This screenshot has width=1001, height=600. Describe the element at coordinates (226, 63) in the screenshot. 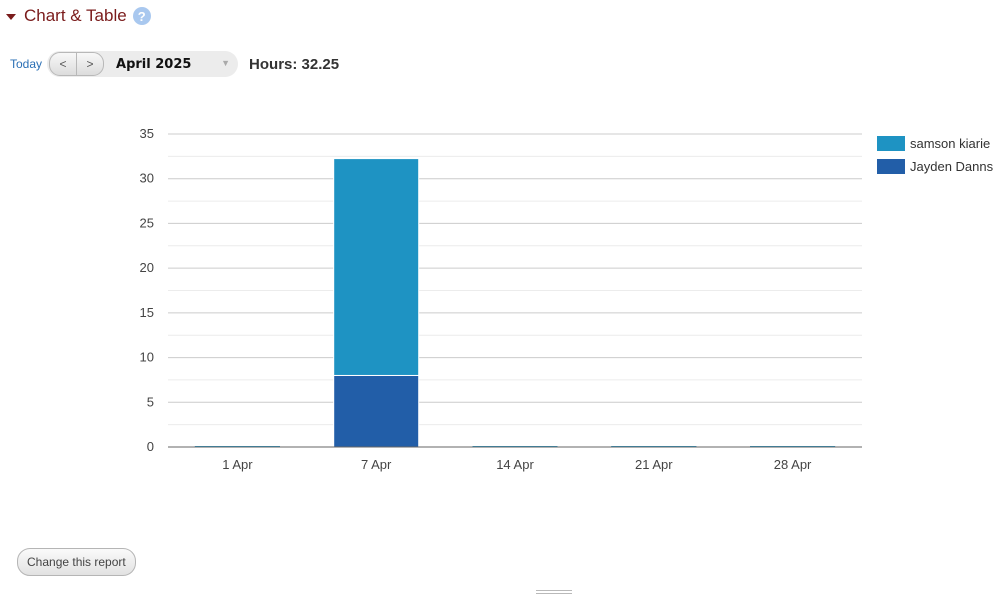

I see `period-dropdown-icon: ▼` at that location.